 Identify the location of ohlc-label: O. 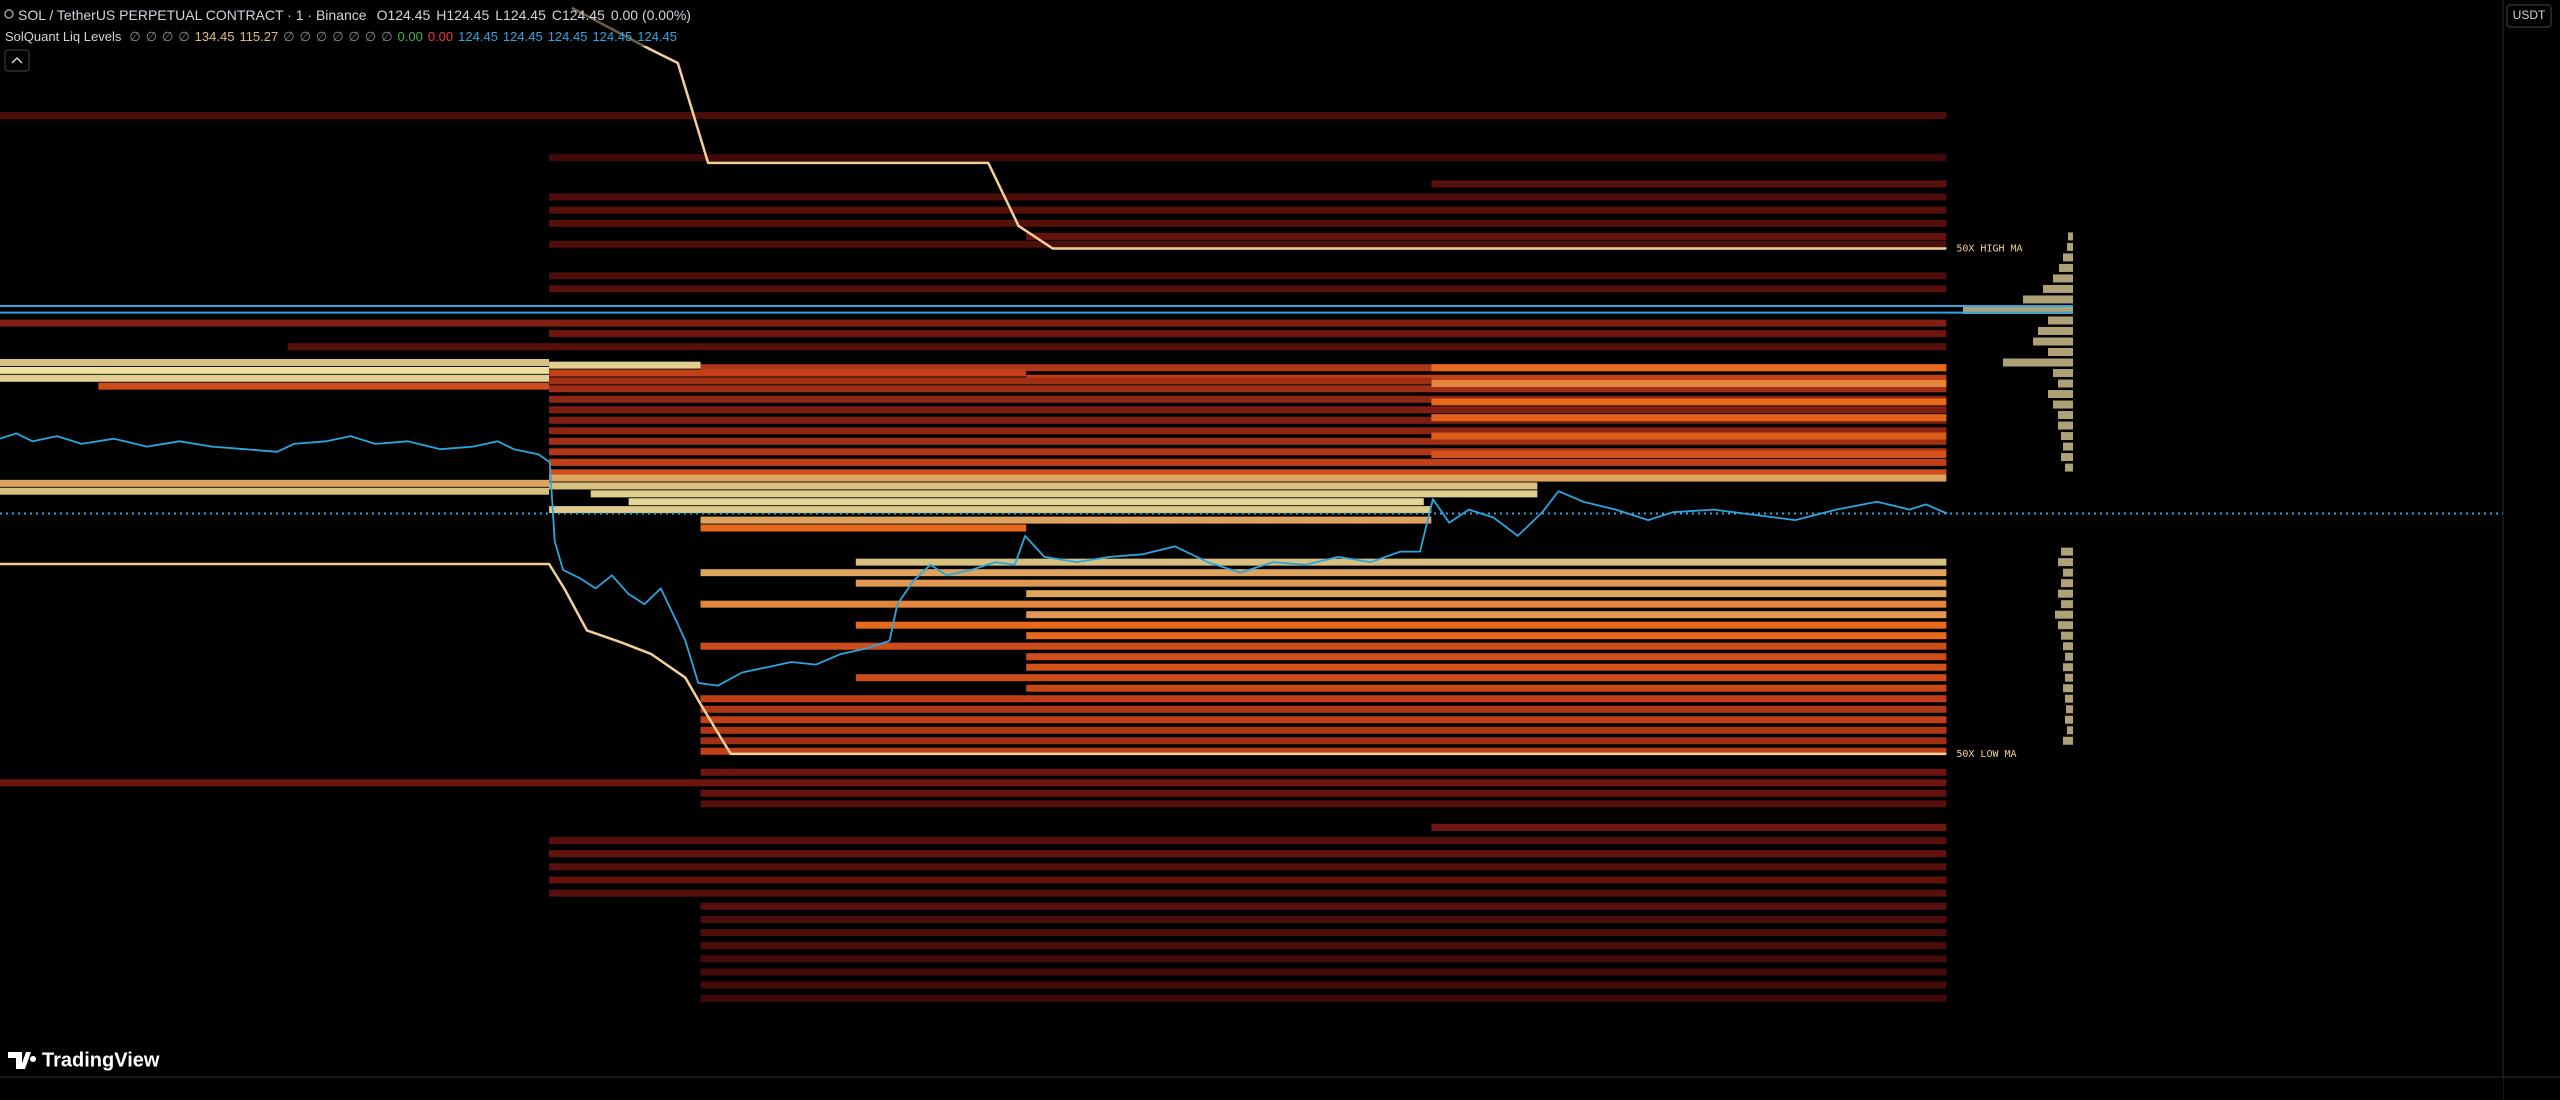
(382, 15).